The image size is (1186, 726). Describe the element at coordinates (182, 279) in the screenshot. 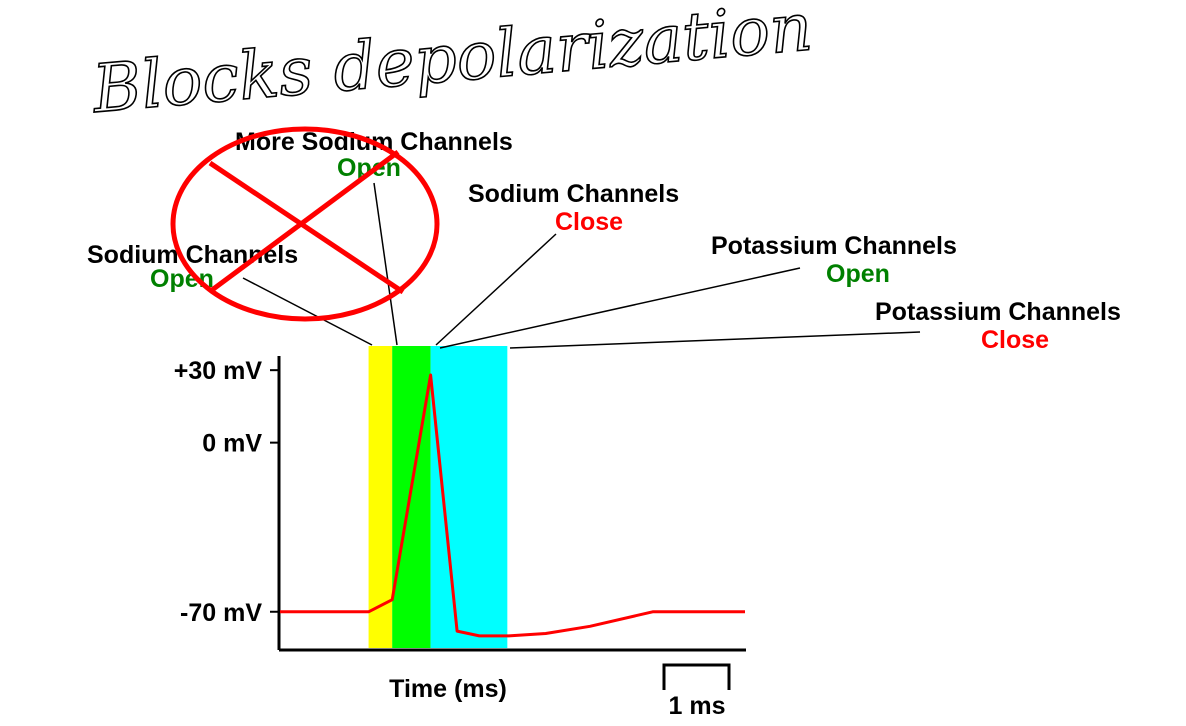

I see `callout-na-open-state: Open` at that location.